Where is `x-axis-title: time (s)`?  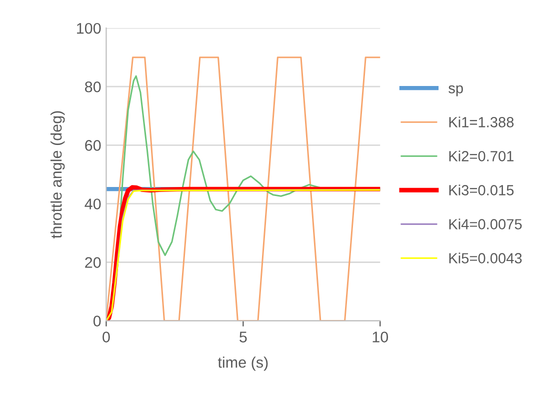
x-axis-title: time (s) is located at coordinates (243, 363).